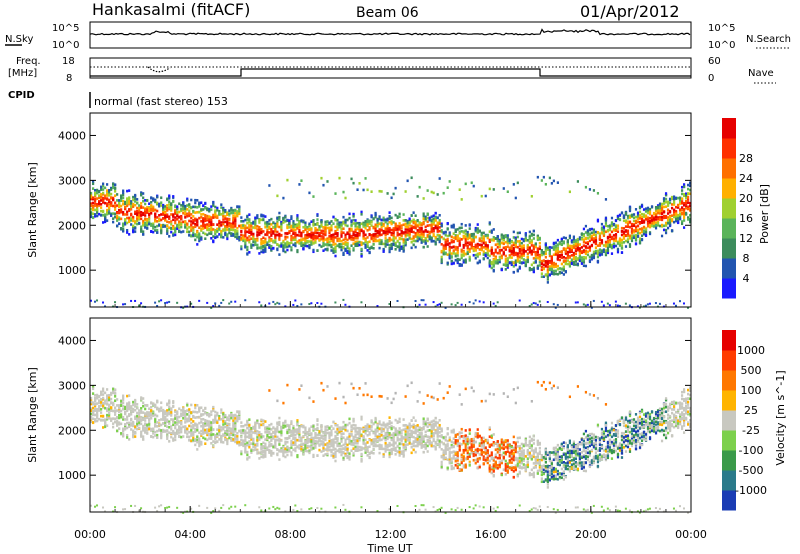 The height and width of the screenshot is (554, 800). I want to click on y-tick-label: 1000, so click(72, 270).